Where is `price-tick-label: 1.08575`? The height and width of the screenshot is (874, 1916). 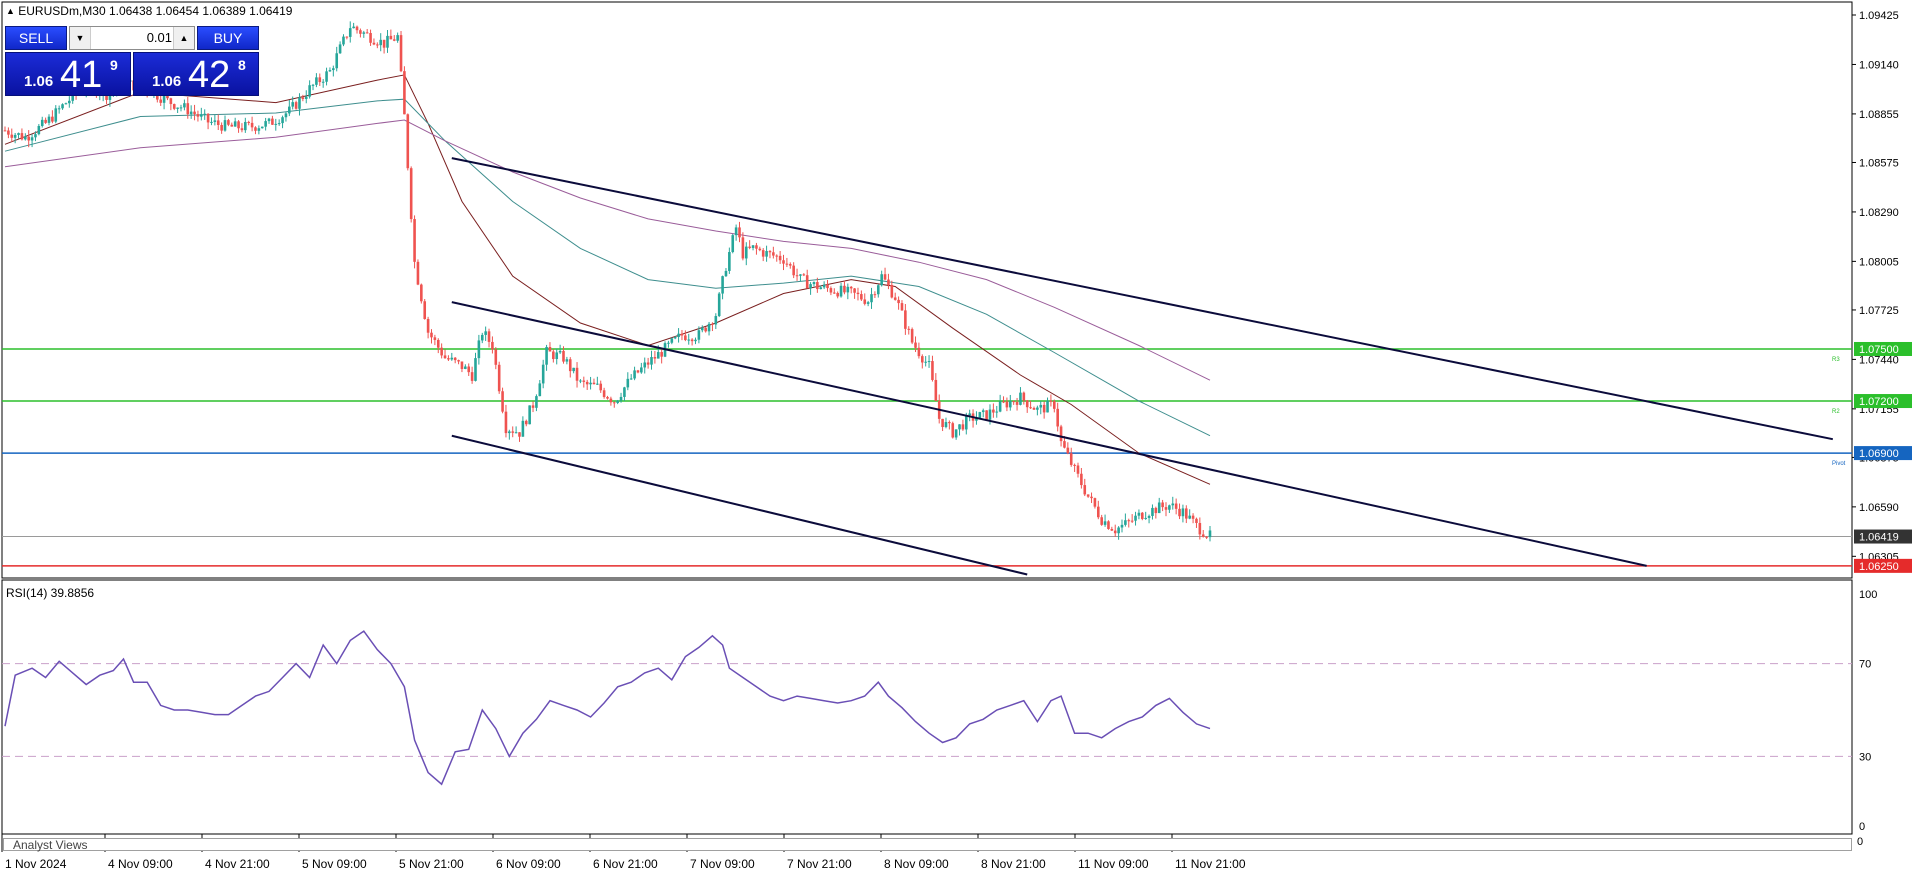 price-tick-label: 1.08575 is located at coordinates (1879, 163).